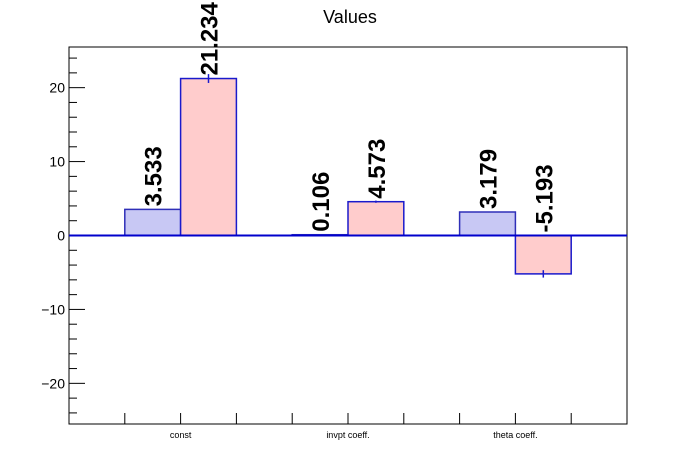 The image size is (696, 472). What do you see at coordinates (347, 435) in the screenshot?
I see `category-label: invpt coeff.` at bounding box center [347, 435].